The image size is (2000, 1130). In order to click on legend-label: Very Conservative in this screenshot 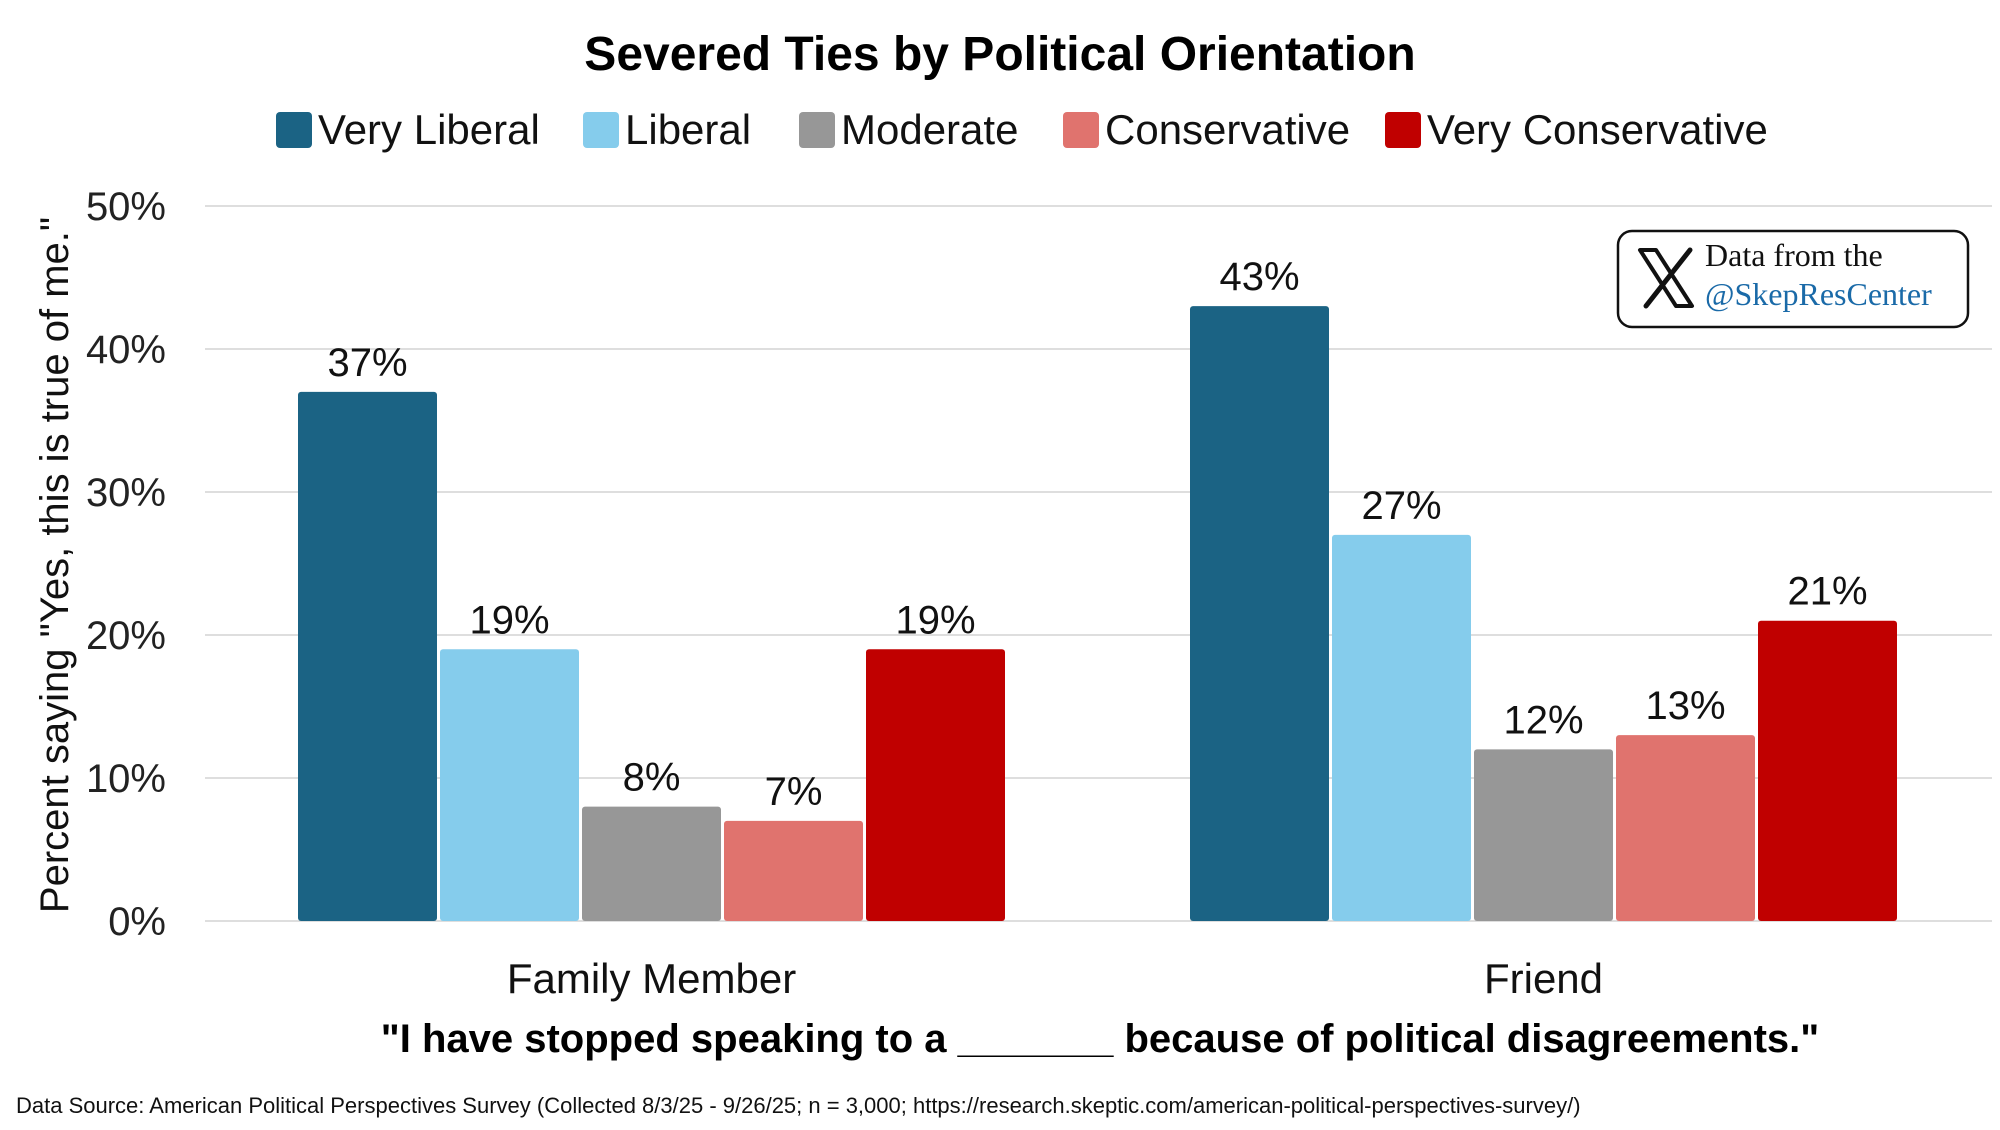, I will do `click(1597, 129)`.